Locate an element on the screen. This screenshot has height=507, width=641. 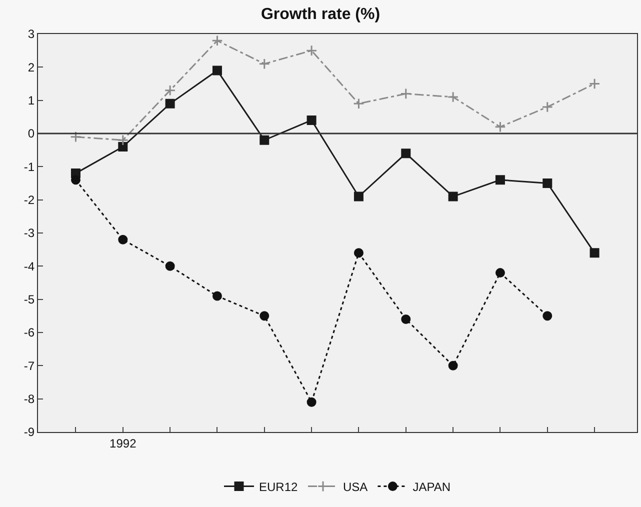
y-tick-label: -6 is located at coordinates (29, 333).